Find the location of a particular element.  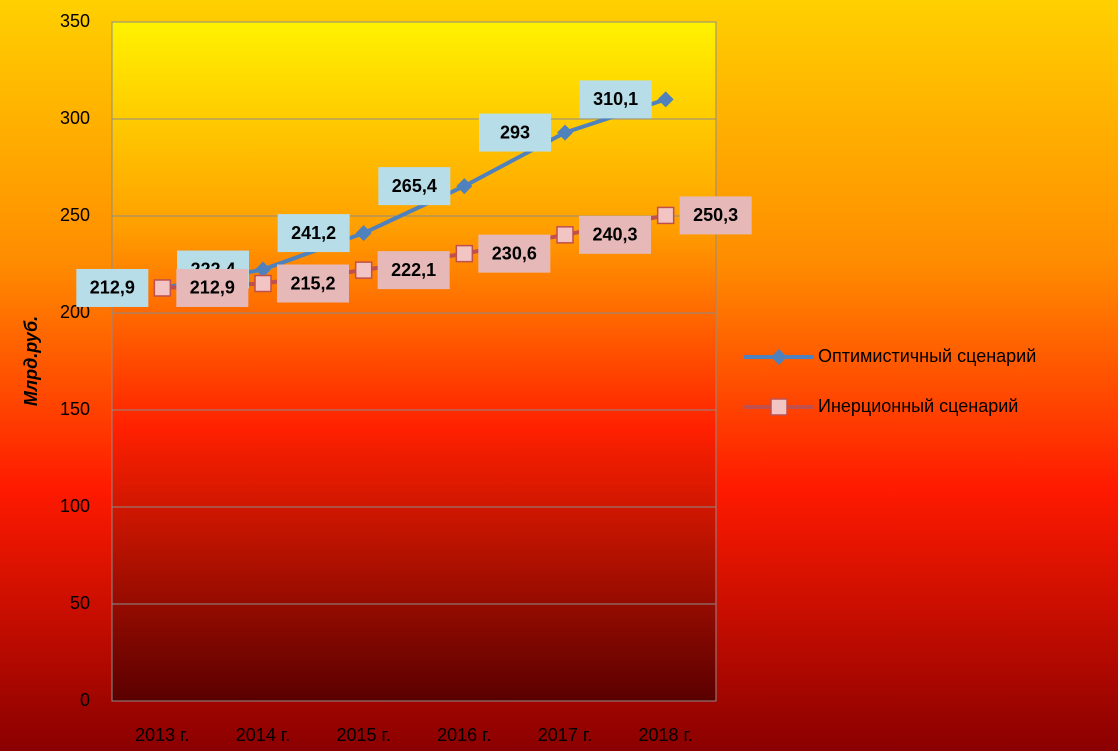

value-label: 293 is located at coordinates (515, 132).